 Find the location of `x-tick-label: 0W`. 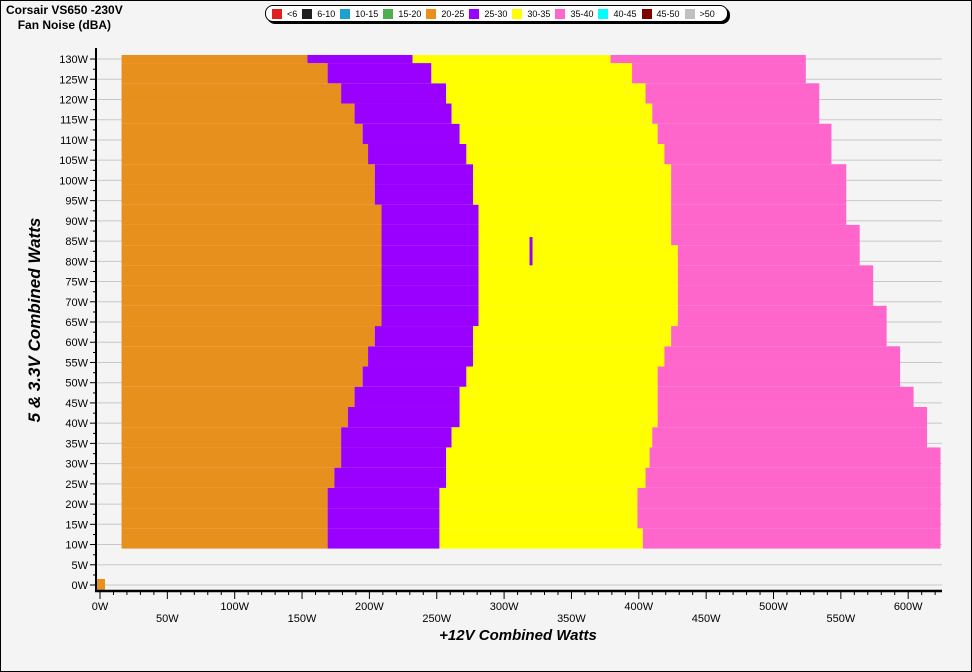

x-tick-label: 0W is located at coordinates (100, 607).